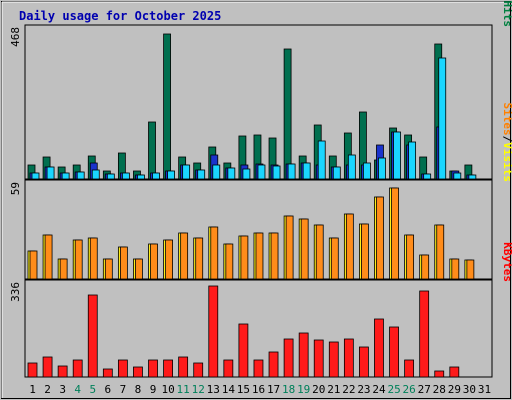  I want to click on x-tick-label-day-7: 7, so click(123, 389).